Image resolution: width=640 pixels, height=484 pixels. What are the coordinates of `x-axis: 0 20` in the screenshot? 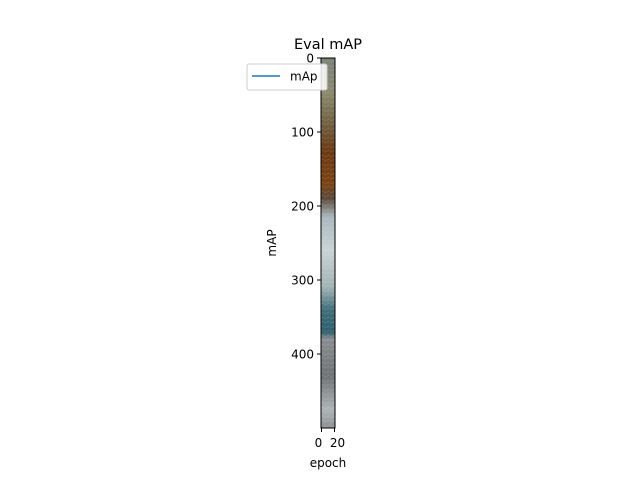 It's located at (330, 439).